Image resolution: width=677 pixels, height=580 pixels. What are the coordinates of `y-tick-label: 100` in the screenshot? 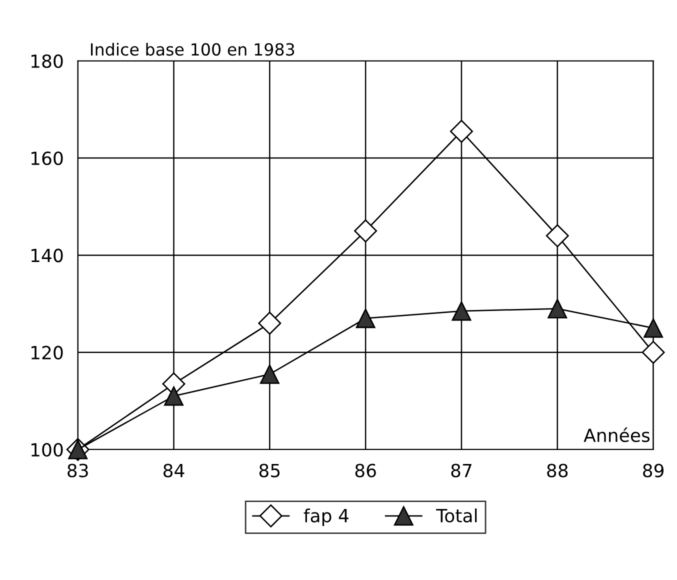 It's located at (47, 449).